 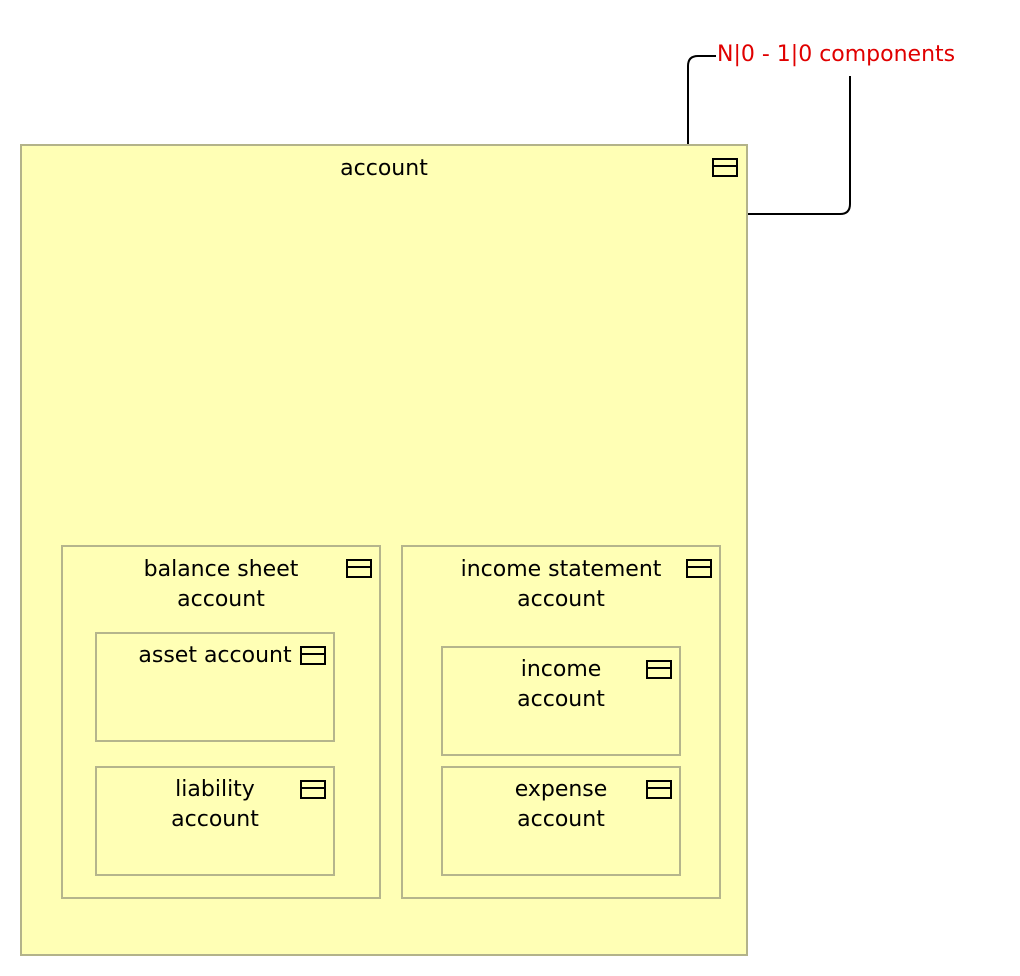 I want to click on expense-account-label: expense account, so click(x=561, y=804).